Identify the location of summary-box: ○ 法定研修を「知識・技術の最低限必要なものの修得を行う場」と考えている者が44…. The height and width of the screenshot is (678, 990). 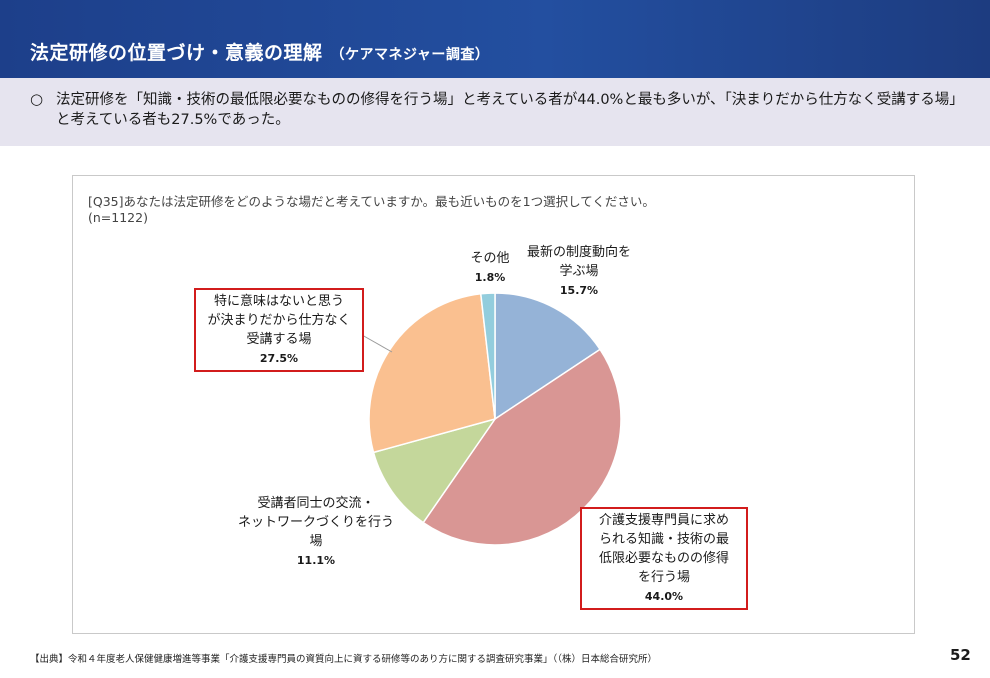
(495, 112).